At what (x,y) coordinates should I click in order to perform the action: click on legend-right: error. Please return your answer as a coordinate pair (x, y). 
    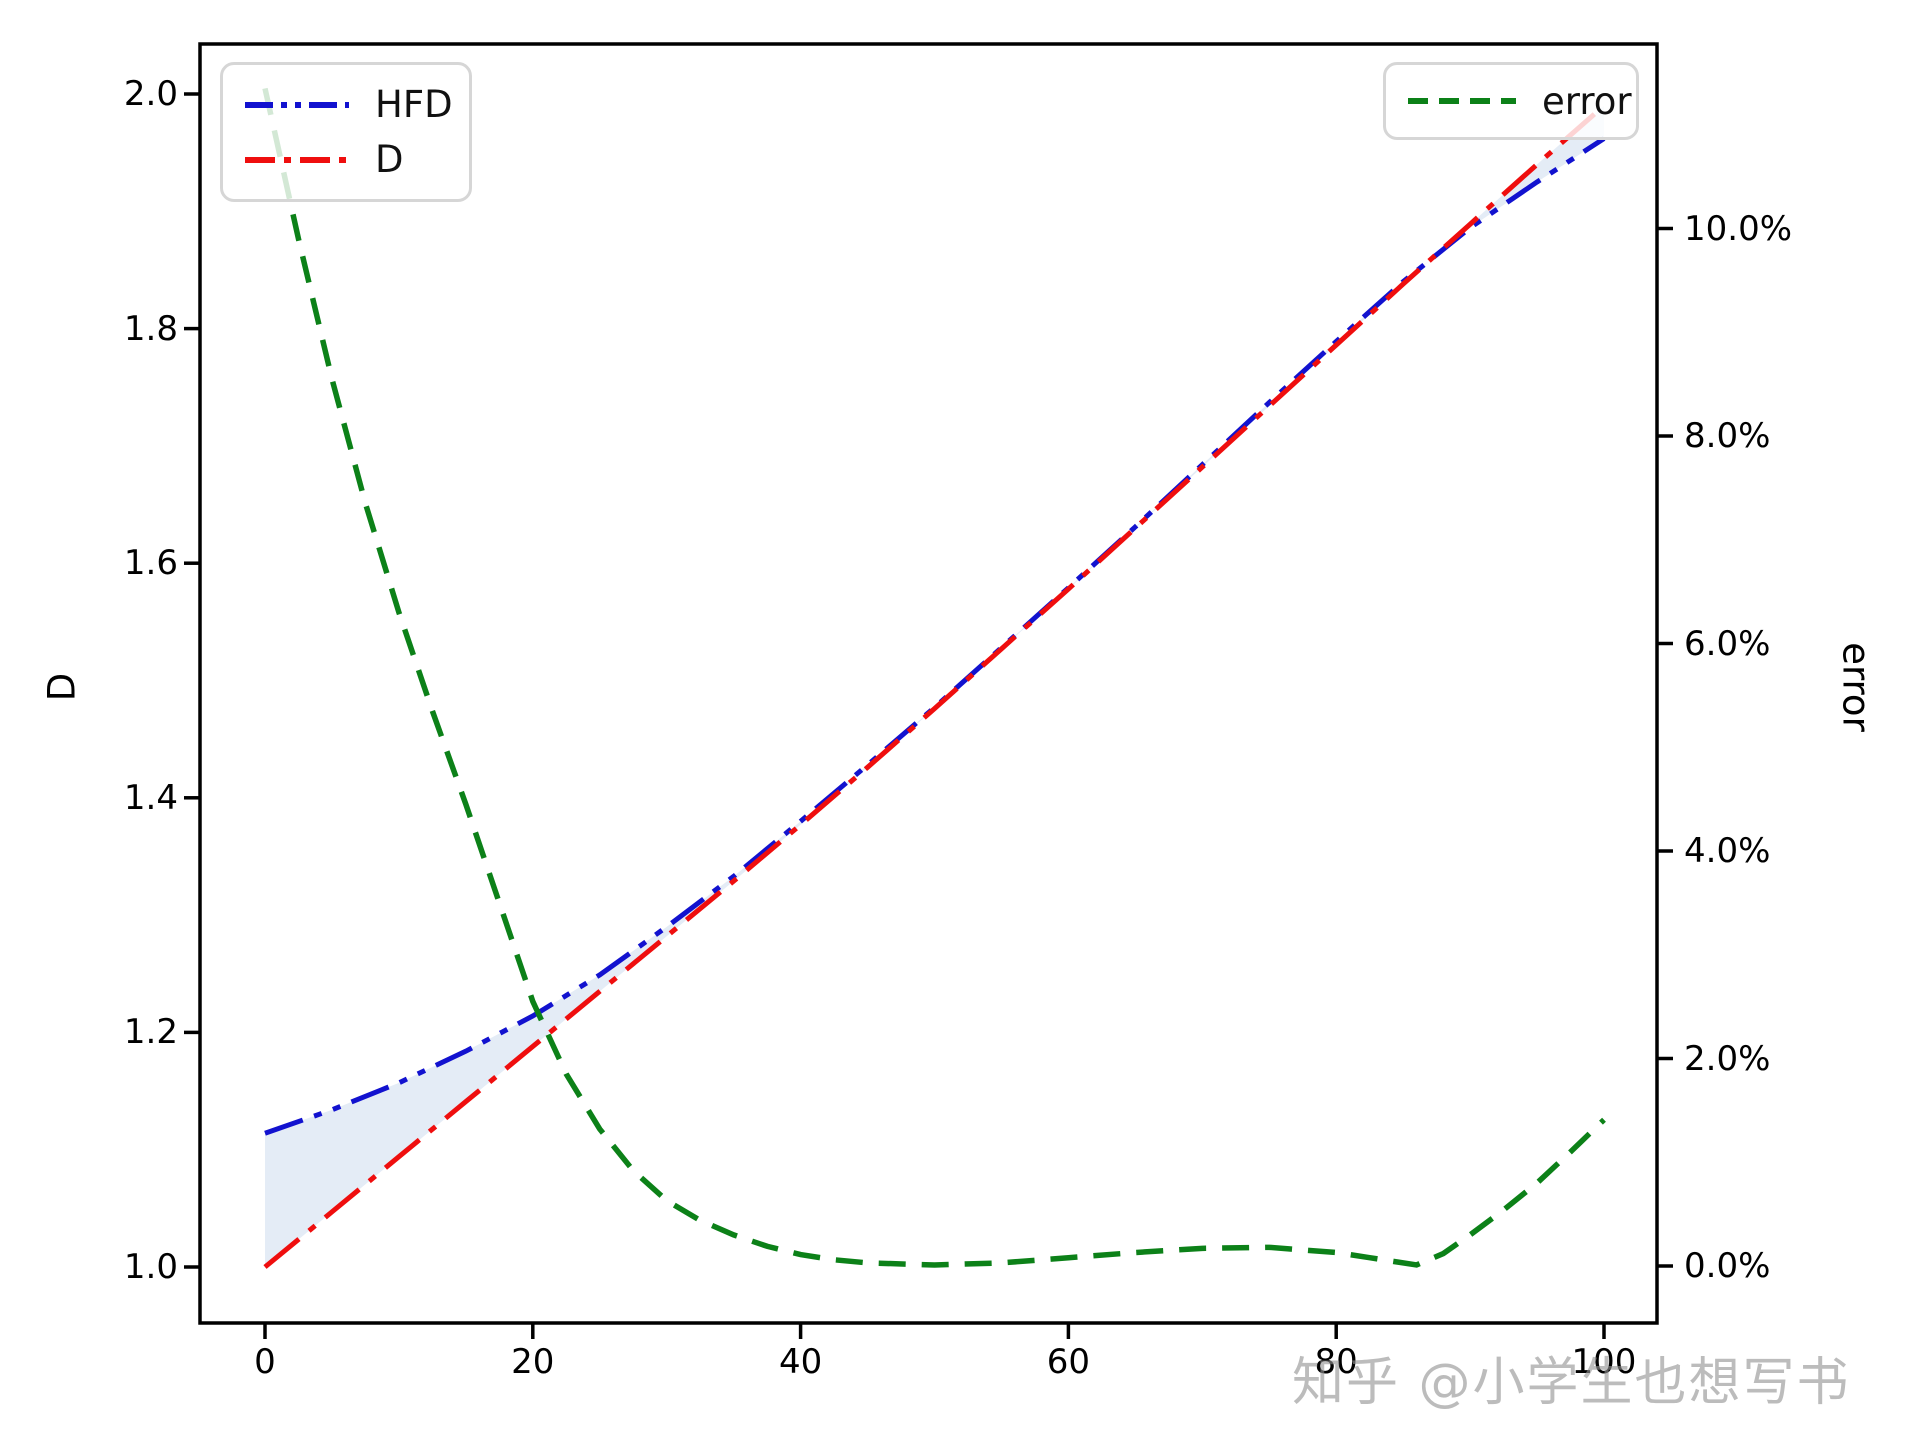
    Looking at the image, I should click on (1511, 101).